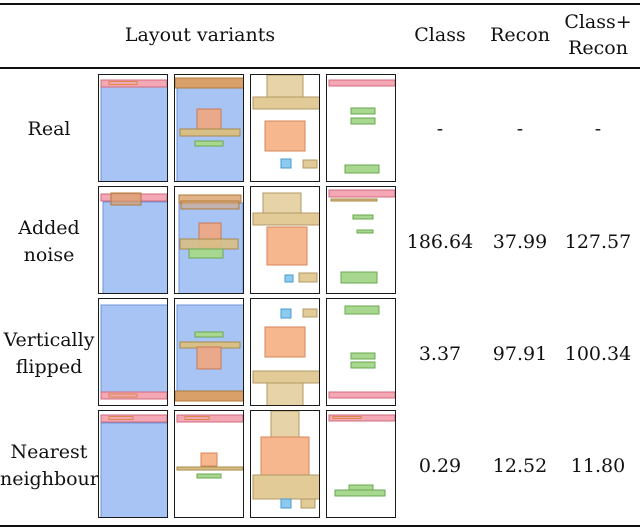 This screenshot has height=530, width=640. Describe the element at coordinates (598, 466) in the screenshot. I see `value-nearest-class-recon: 11.80` at that location.